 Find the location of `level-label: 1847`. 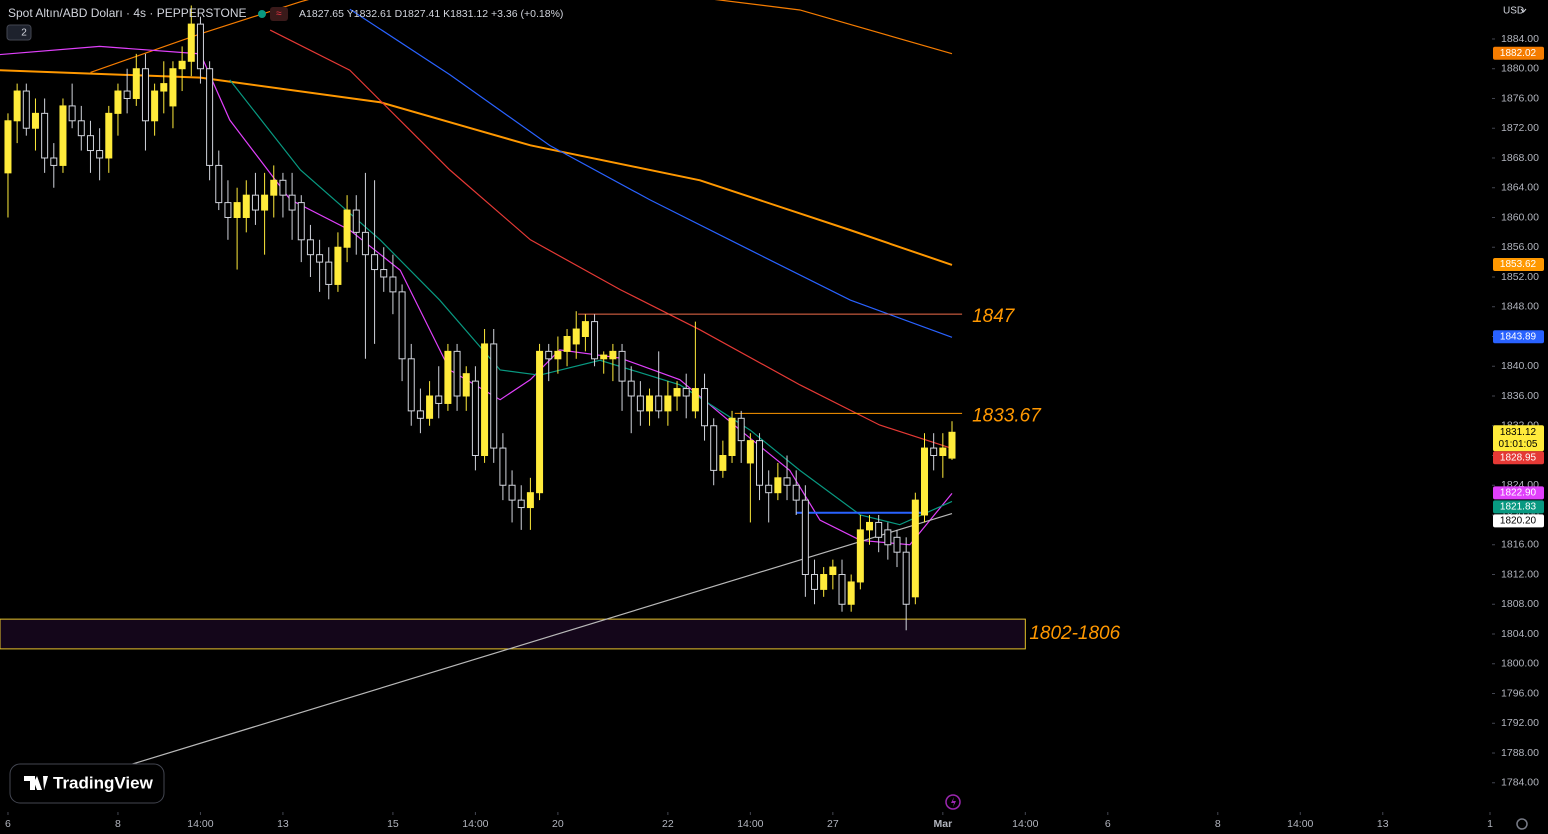

level-label: 1847 is located at coordinates (994, 316).